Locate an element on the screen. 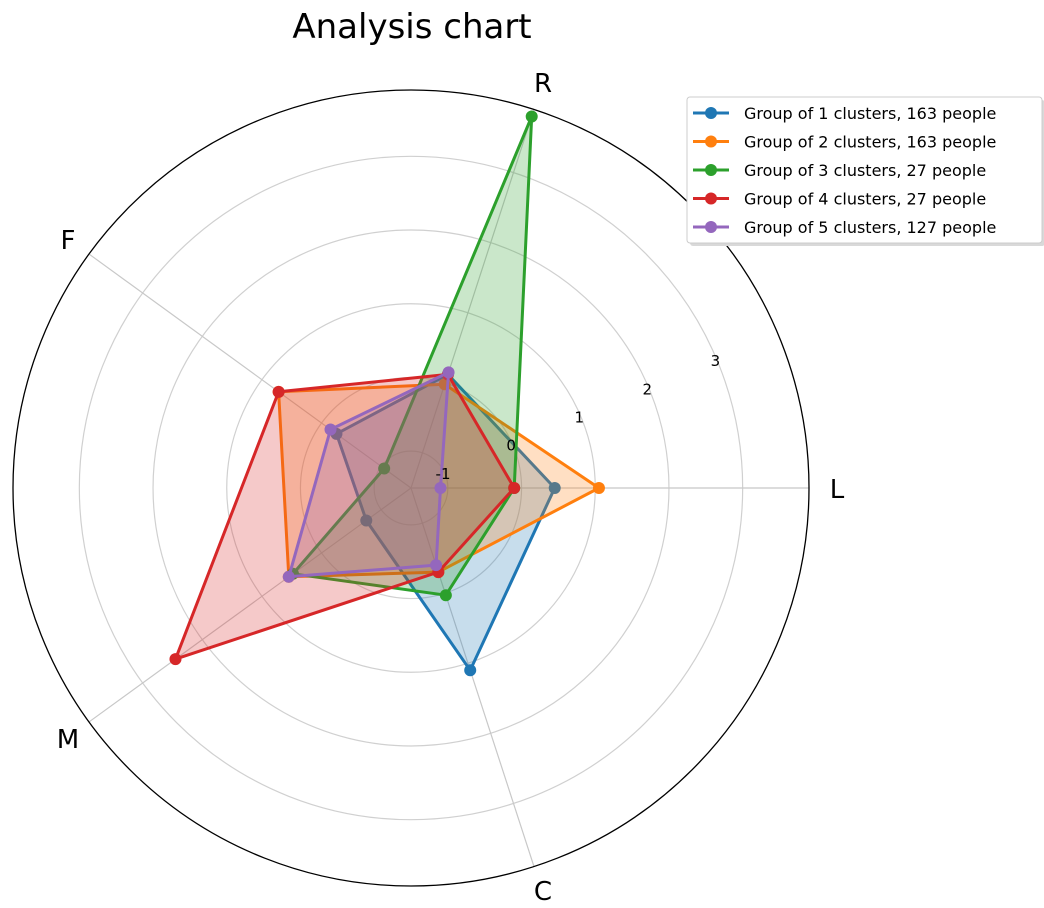 This screenshot has width=1044, height=908. legend-label: Group of 4 clusters, 27 people is located at coordinates (865, 199).